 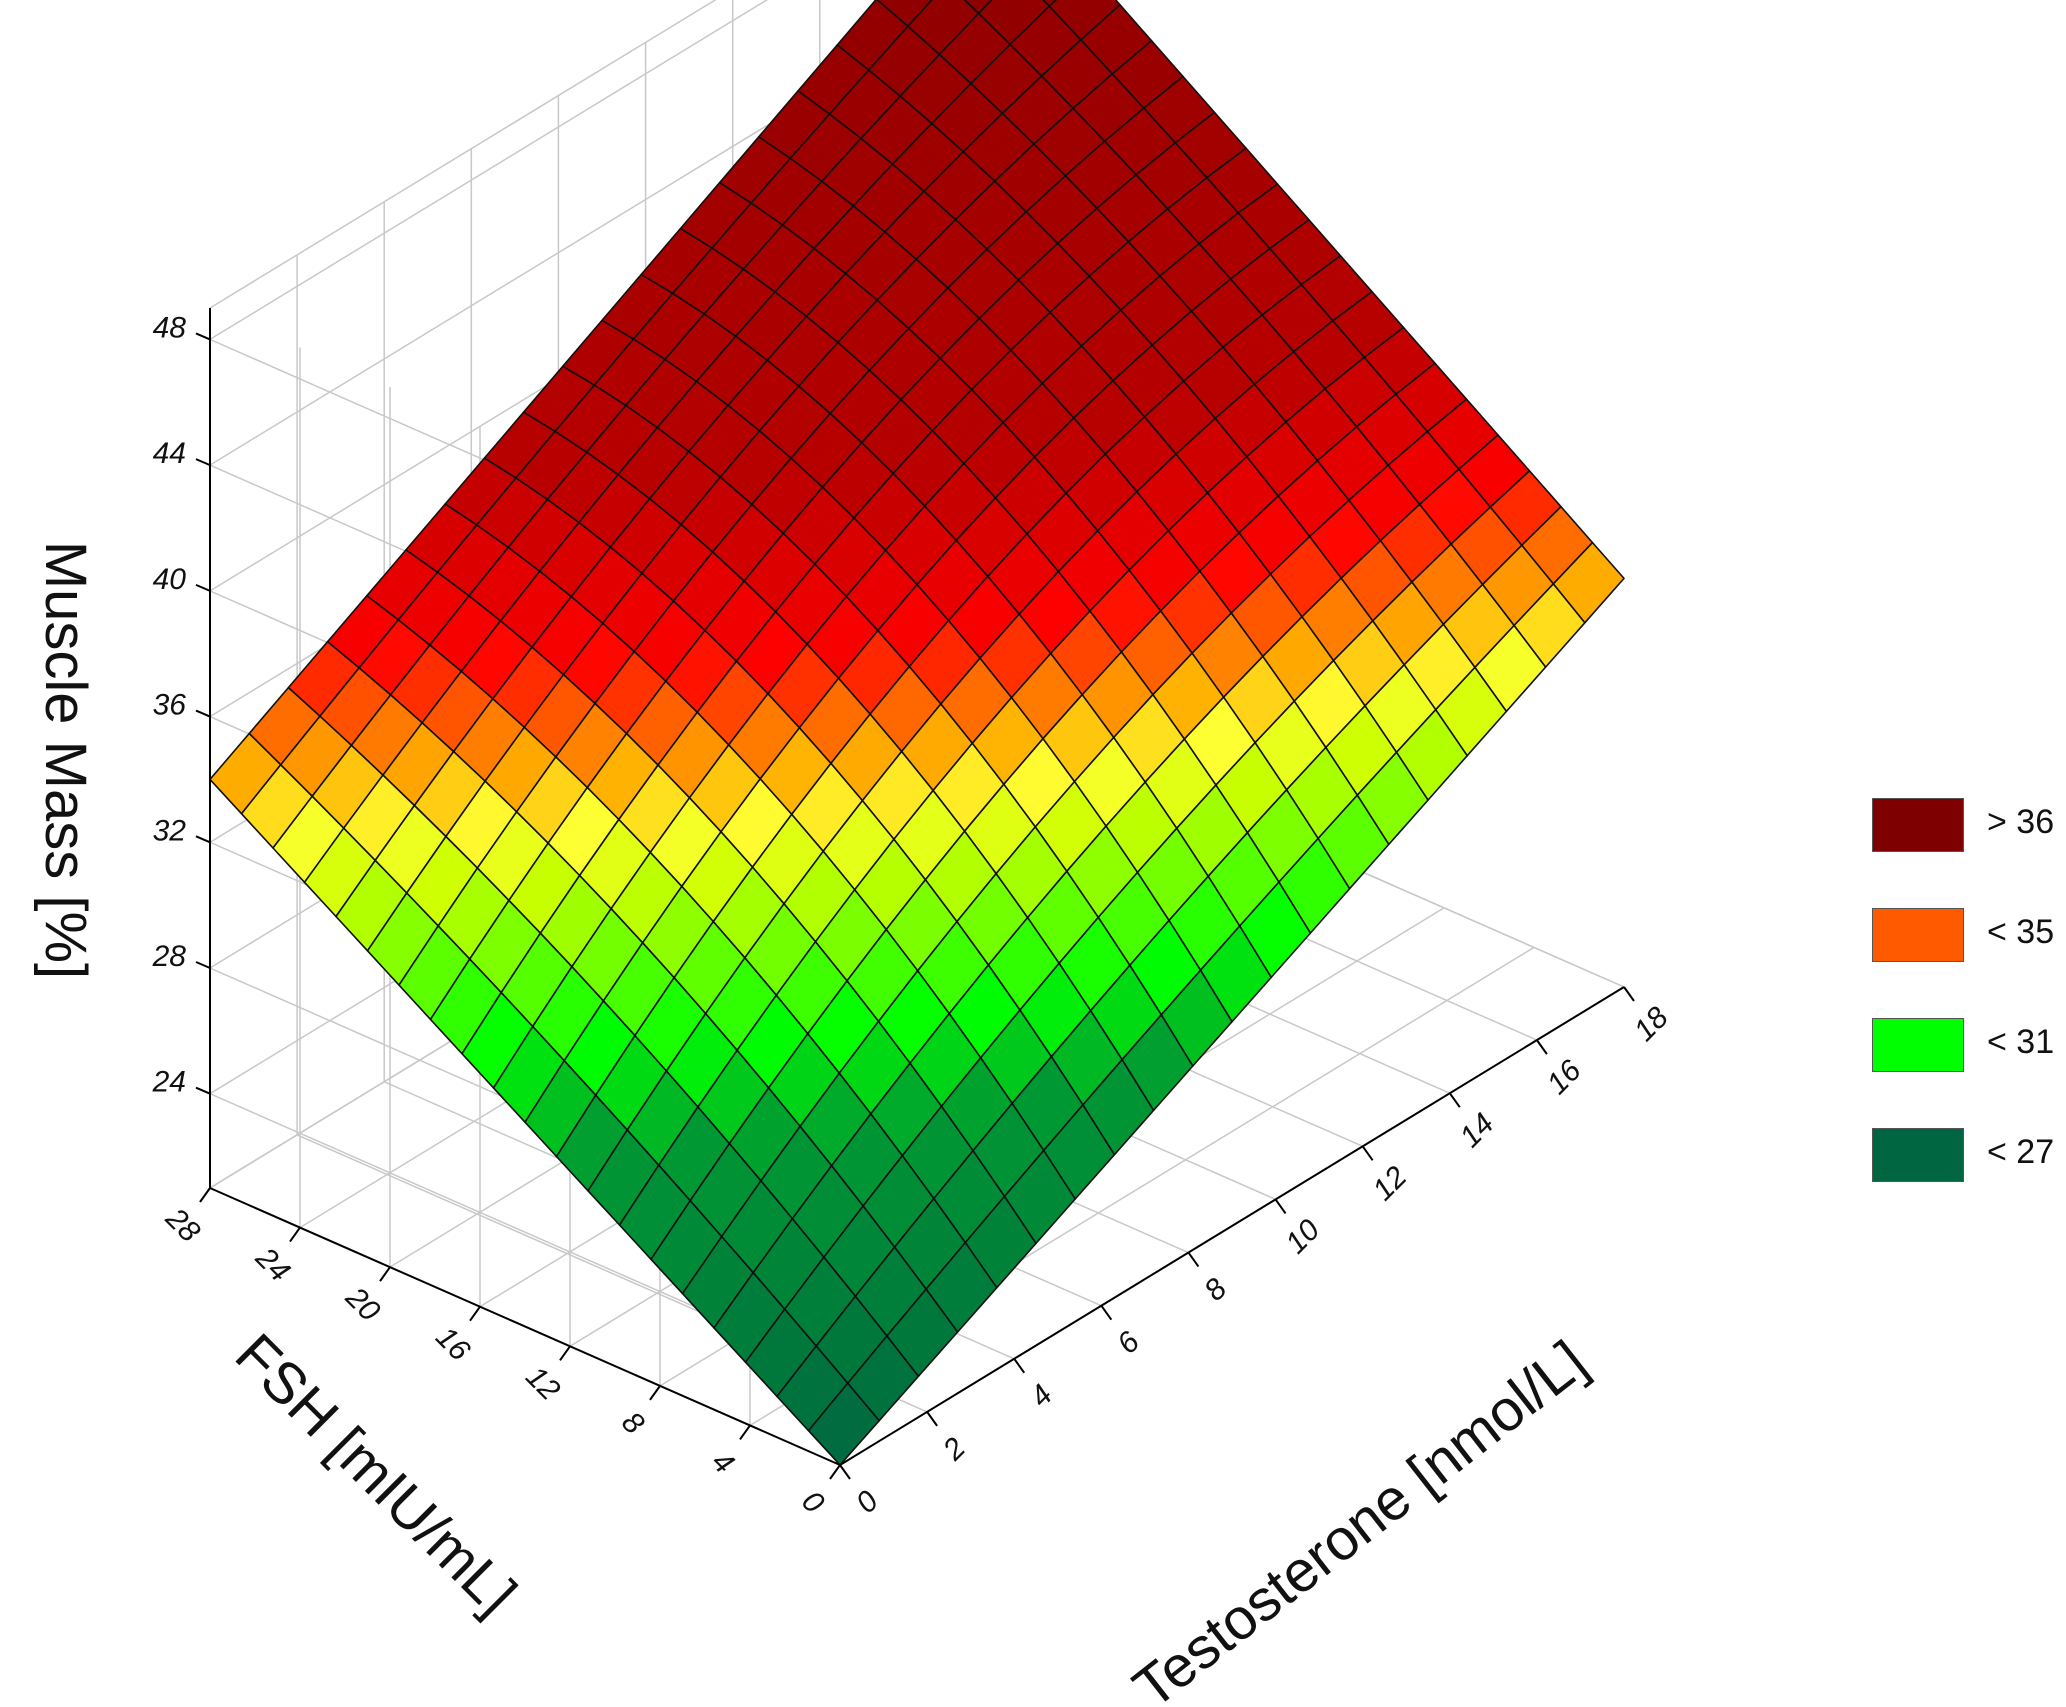 I want to click on x-axis-title: Testosterone [nmol/L], so click(x=1360, y=1517).